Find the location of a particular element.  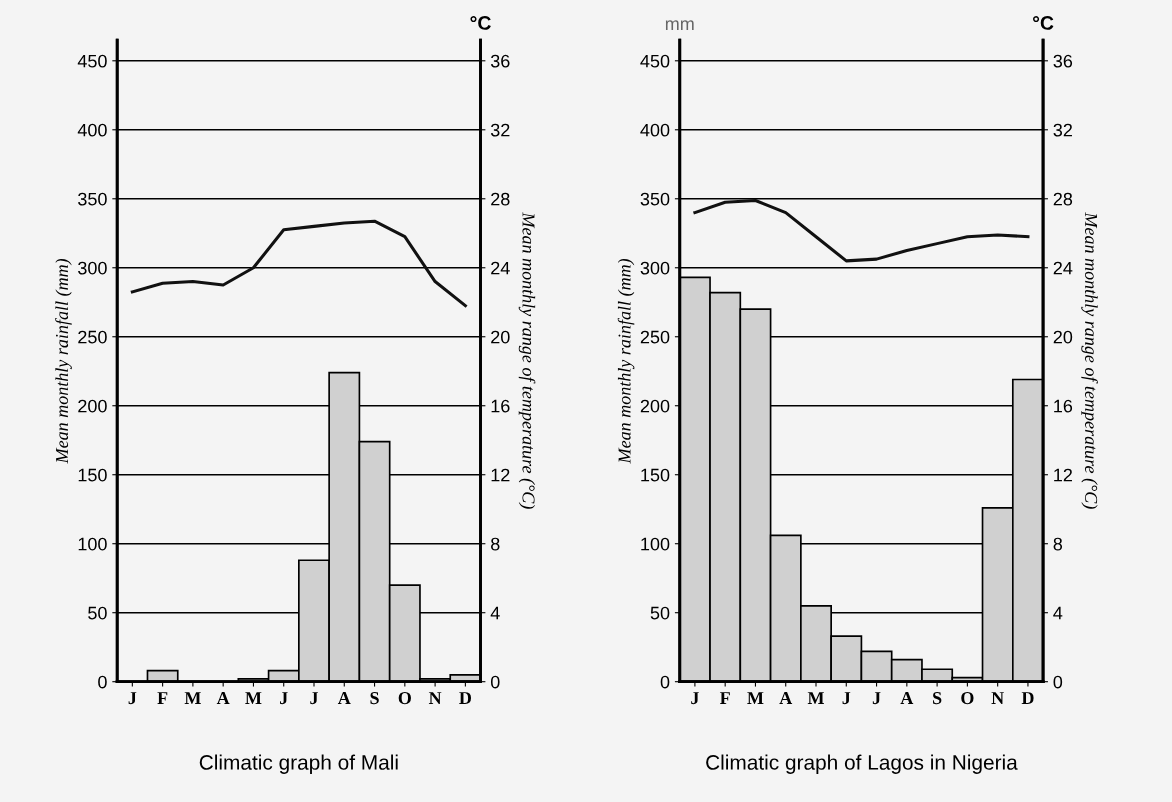

text: Climatic graph of Mali is located at coordinates (298, 764).